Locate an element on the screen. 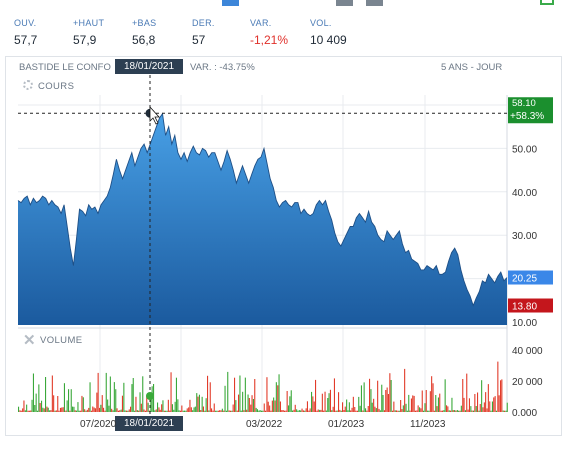  tab-indicator is located at coordinates (230, 3).